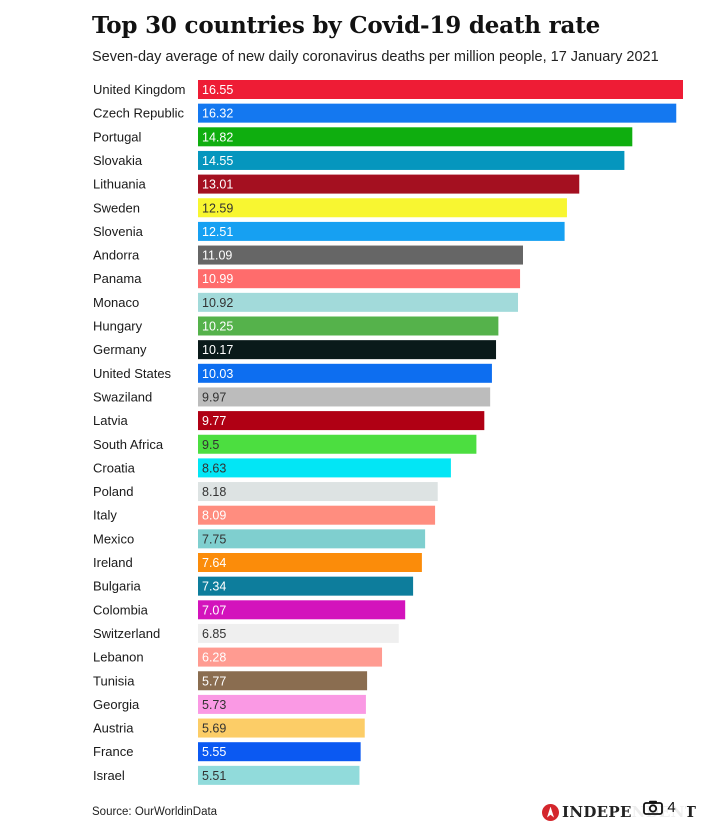 The image size is (705, 836). What do you see at coordinates (214, 492) in the screenshot?
I see `value-label: 8.18` at bounding box center [214, 492].